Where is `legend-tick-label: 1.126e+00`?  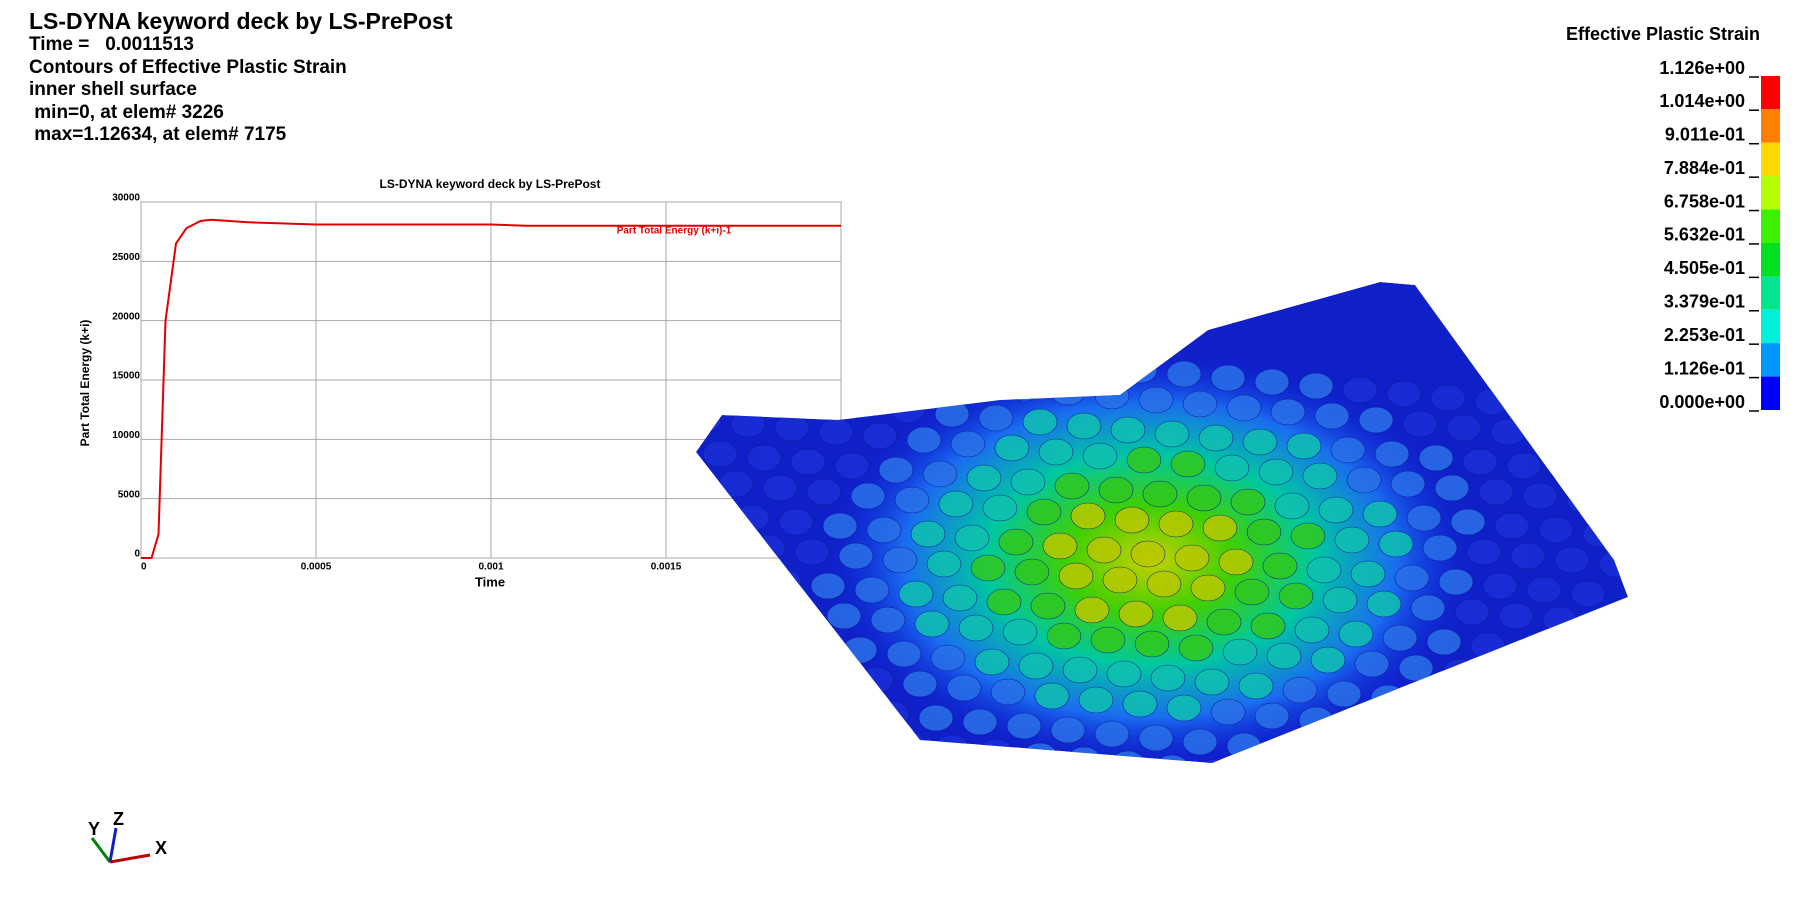
legend-tick-label: 1.126e+00 is located at coordinates (1702, 68).